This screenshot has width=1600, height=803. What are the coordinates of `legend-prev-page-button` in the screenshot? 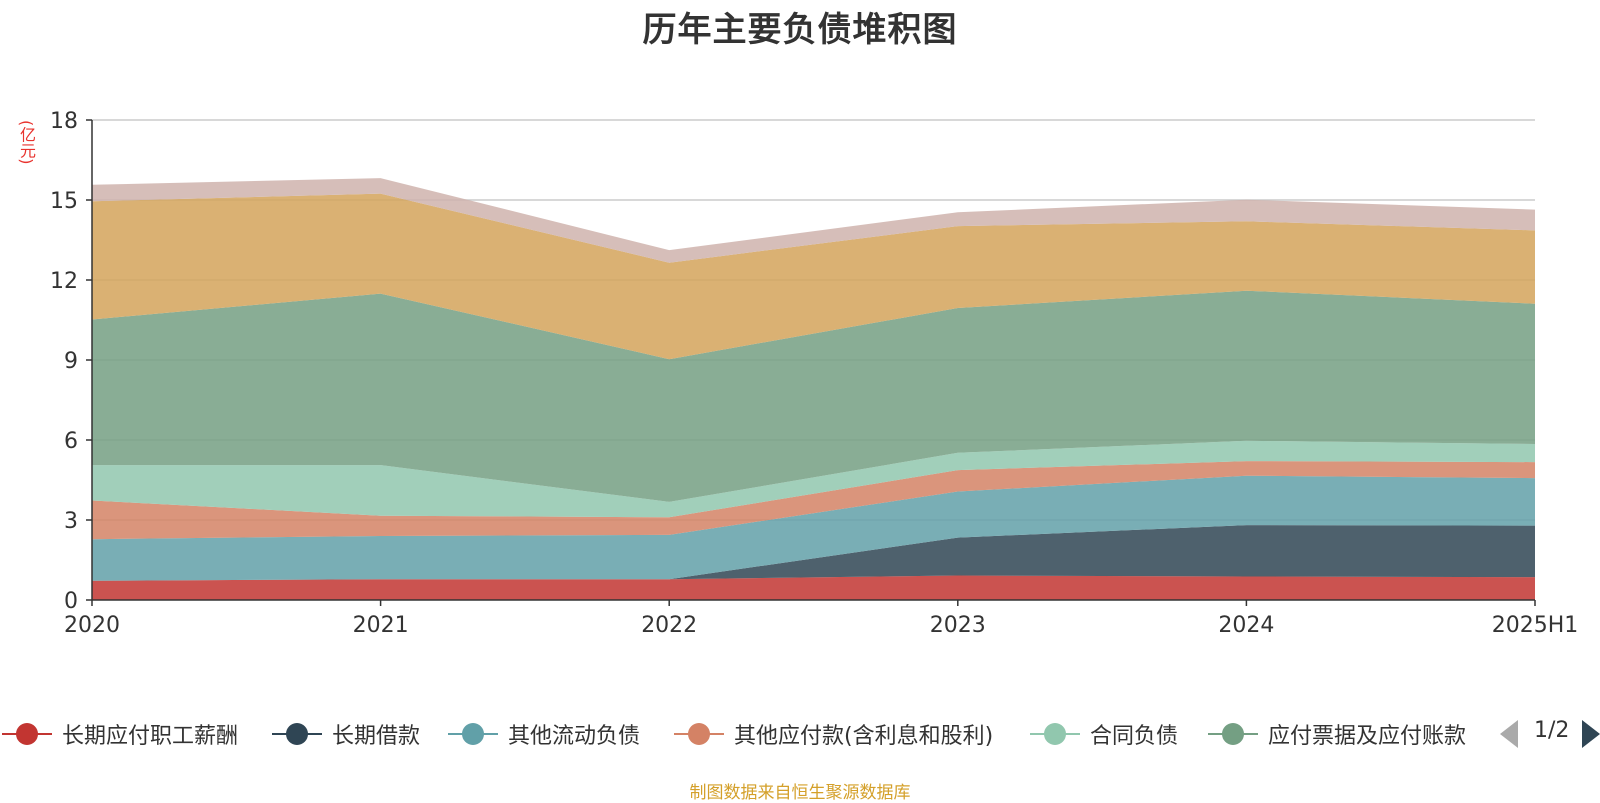 It's located at (1509, 734).